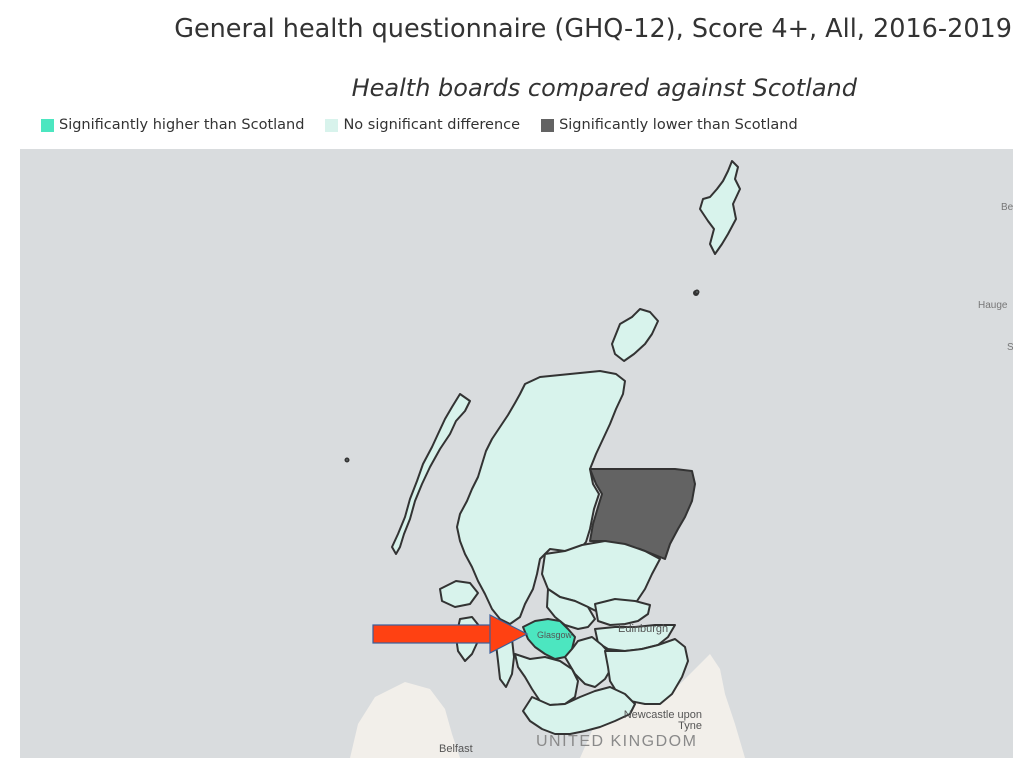  Describe the element at coordinates (635, 335) in the screenshot. I see `region-orkney` at that location.